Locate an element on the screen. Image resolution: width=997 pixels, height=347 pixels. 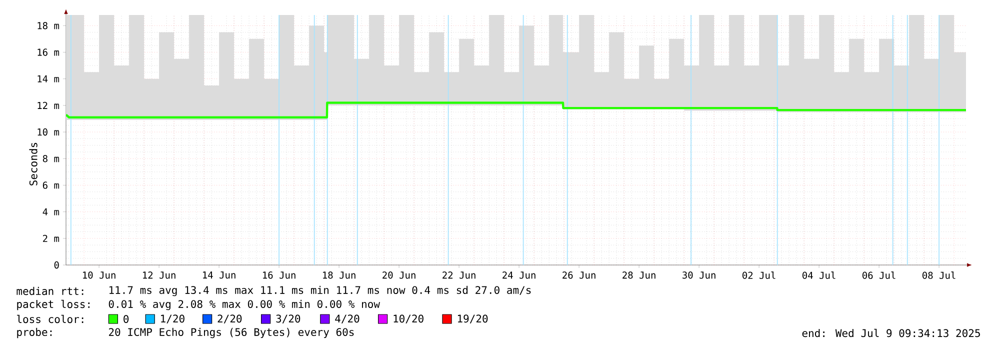
y-tick-label: 18 m is located at coordinates (49, 26).